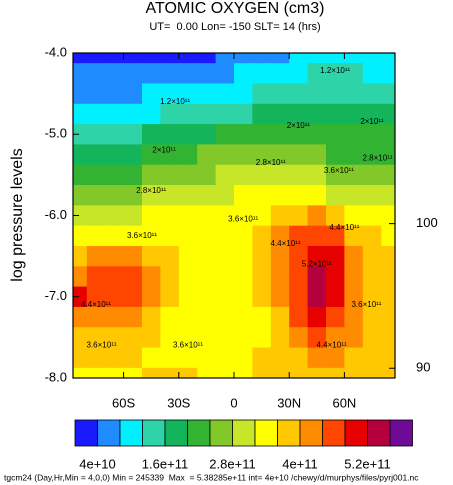 This screenshot has width=453, height=485. What do you see at coordinates (344, 402) in the screenshot?
I see `x-tick-label: 60N` at bounding box center [344, 402].